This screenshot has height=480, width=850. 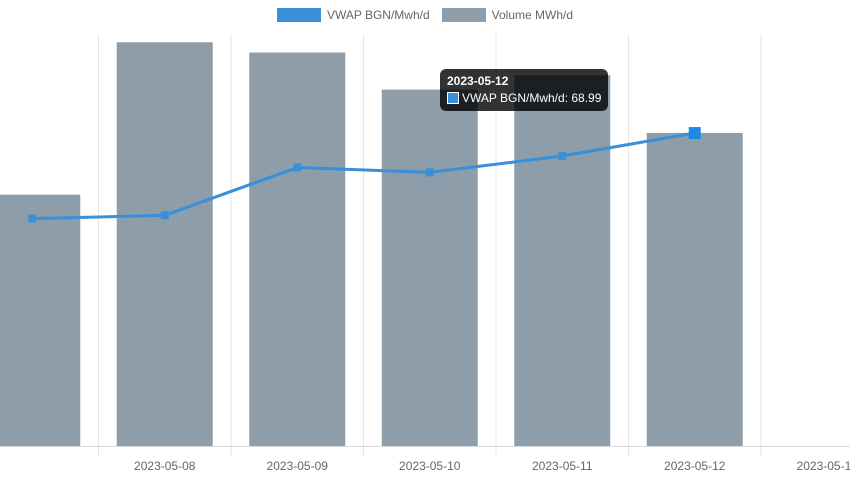 What do you see at coordinates (695, 466) in the screenshot?
I see `x-tick-label: 2023-05-12` at bounding box center [695, 466].